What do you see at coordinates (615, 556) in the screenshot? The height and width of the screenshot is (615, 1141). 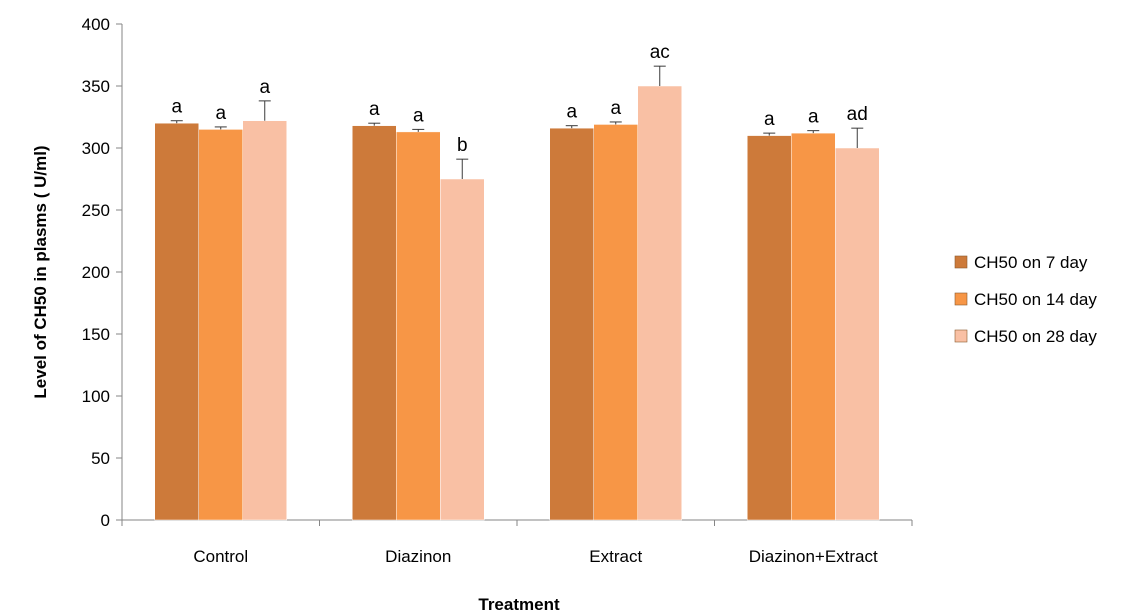 I see `x-tick-label: Extract` at bounding box center [615, 556].